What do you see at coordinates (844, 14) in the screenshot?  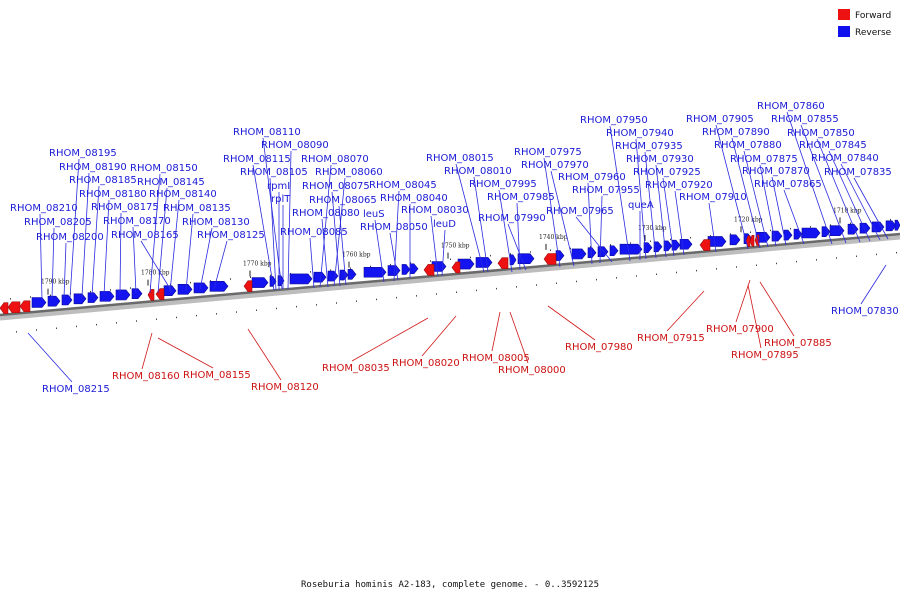 I see `legend-forward-swatch` at bounding box center [844, 14].